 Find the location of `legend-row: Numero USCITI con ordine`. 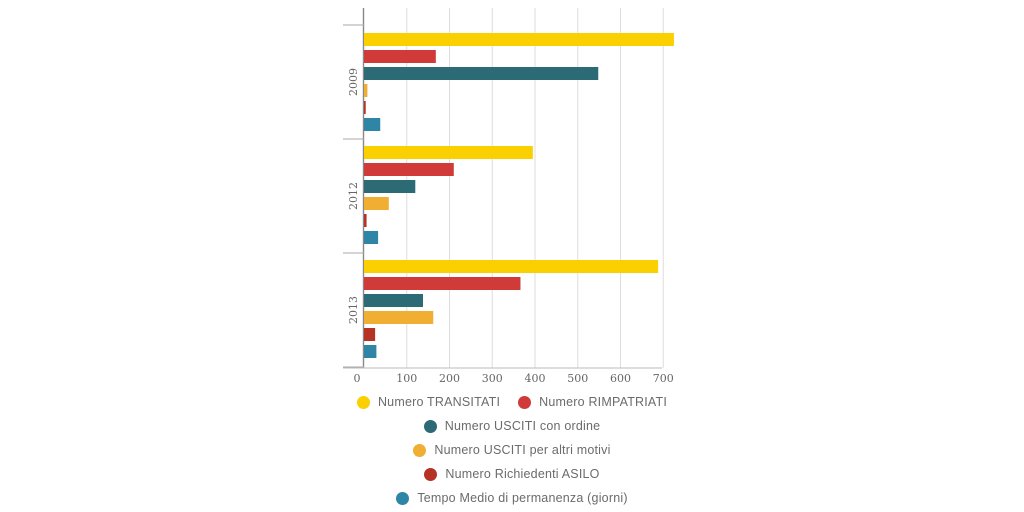

legend-row: Numero USCITI con ordine is located at coordinates (512, 426).